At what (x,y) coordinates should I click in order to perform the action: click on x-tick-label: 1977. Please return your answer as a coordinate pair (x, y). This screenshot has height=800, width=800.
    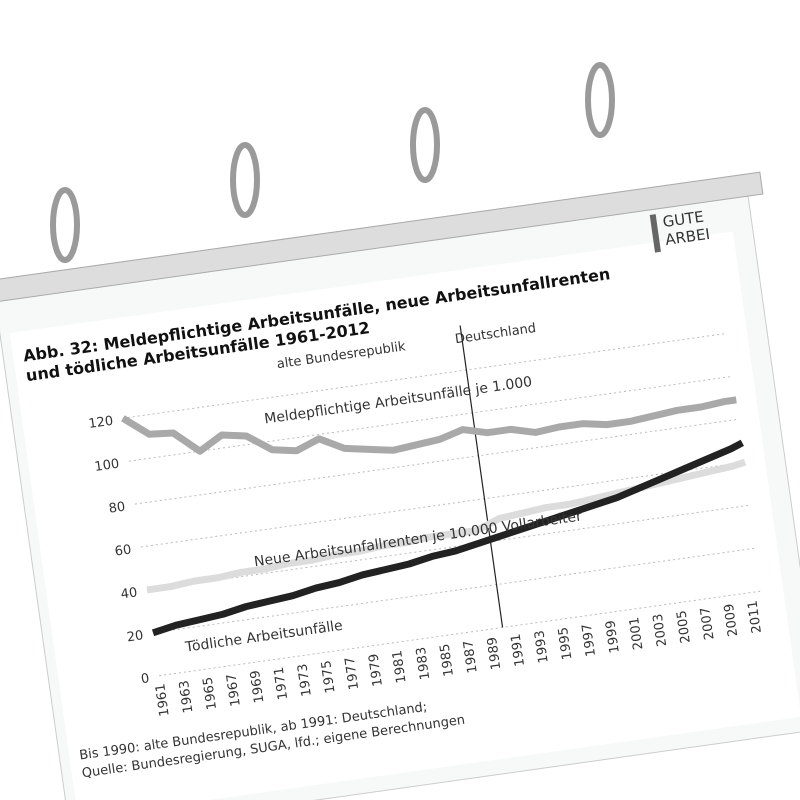
    Looking at the image, I should click on (352, 673).